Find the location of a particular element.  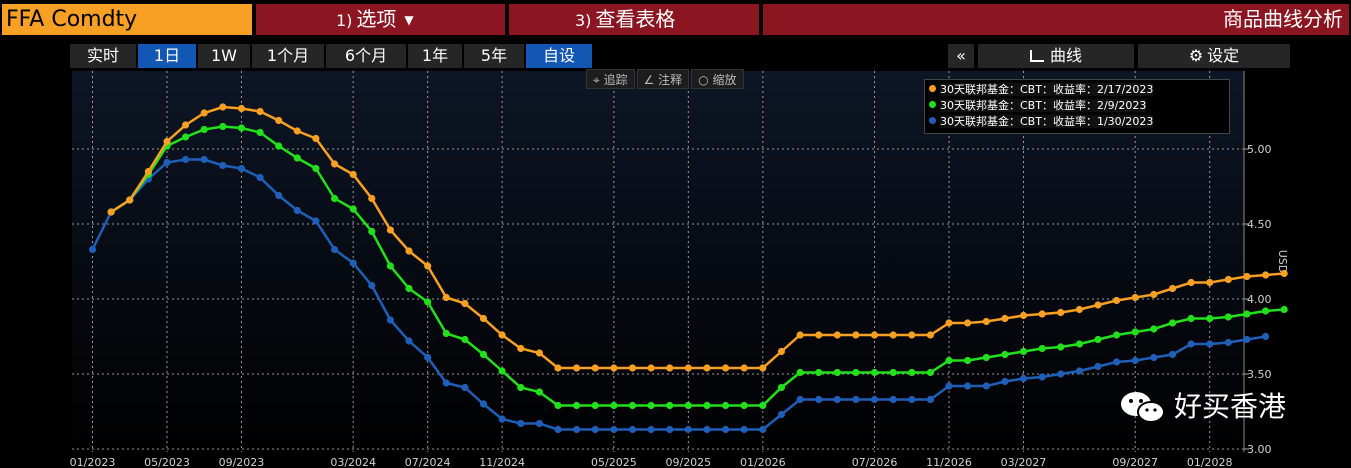

view-table-label: 查看表格 is located at coordinates (635, 19).